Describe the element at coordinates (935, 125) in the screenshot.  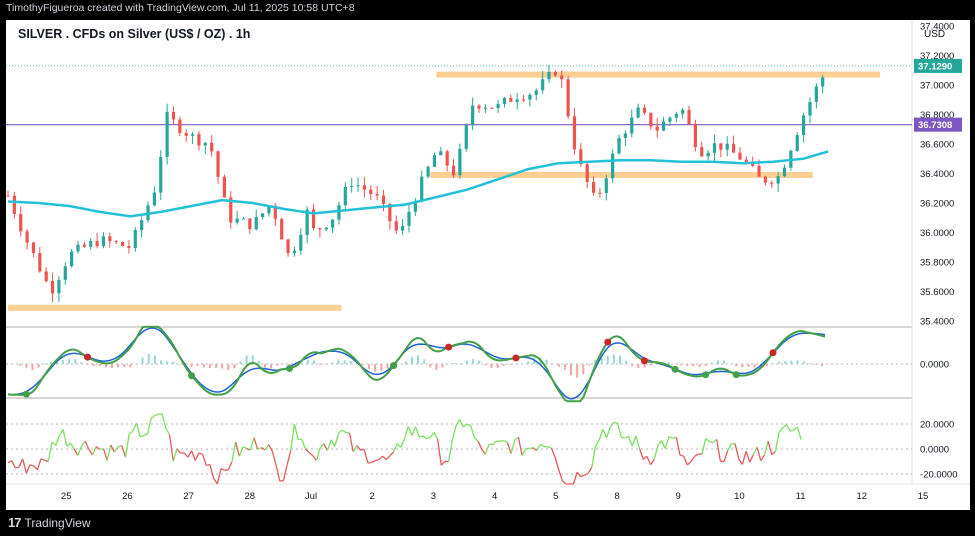
I see `price-line-label: 36.7308` at that location.